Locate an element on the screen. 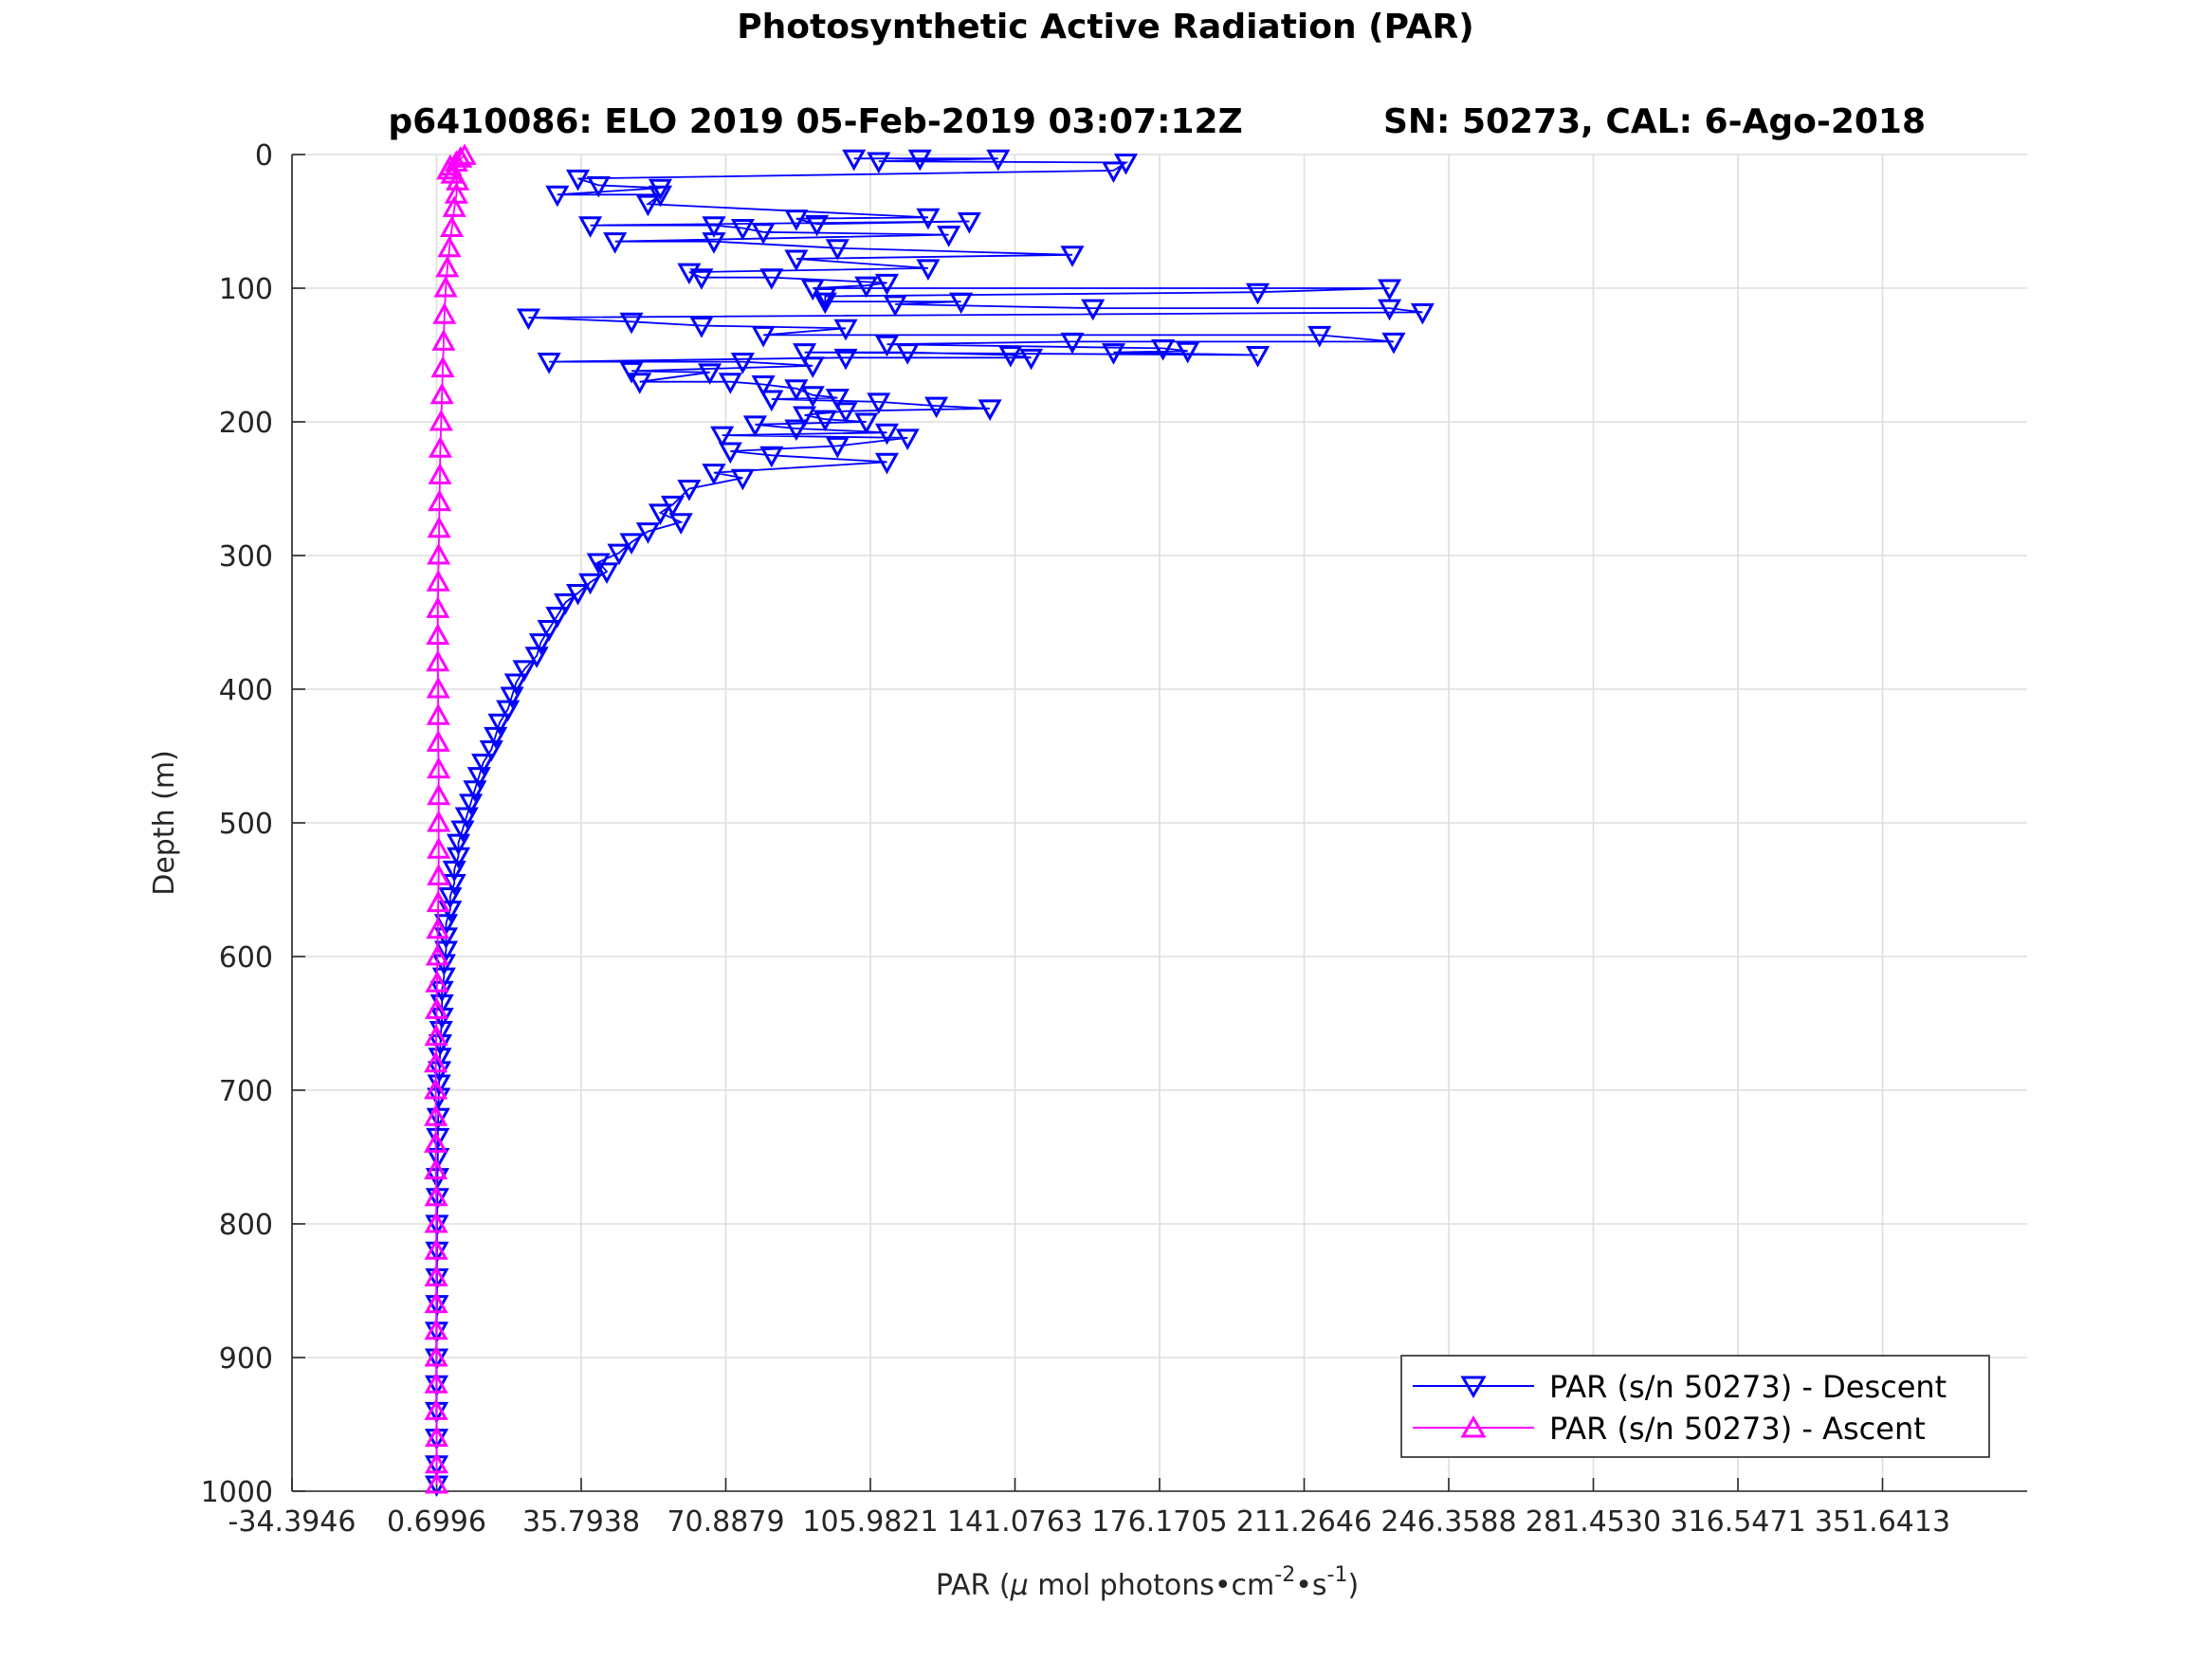 This screenshot has width=2212, height=1659. legend-ascent-label: PAR (s/n 50273) - Ascent is located at coordinates (1737, 1429).